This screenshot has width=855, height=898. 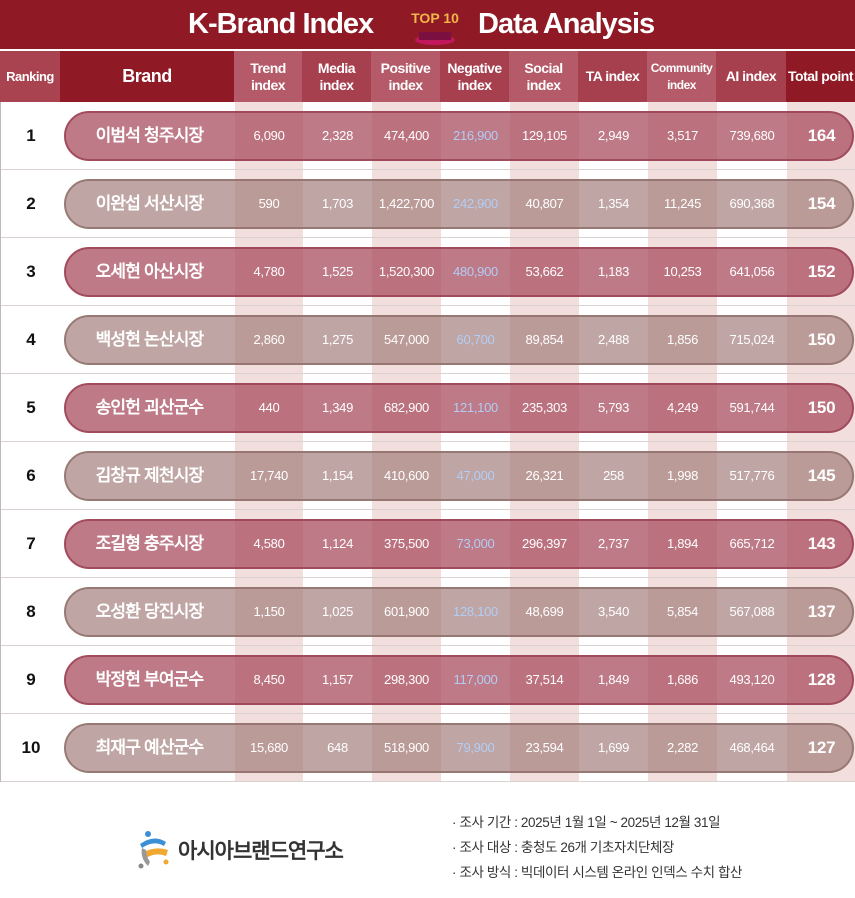 I want to click on total-cell: 137, so click(x=821, y=611).